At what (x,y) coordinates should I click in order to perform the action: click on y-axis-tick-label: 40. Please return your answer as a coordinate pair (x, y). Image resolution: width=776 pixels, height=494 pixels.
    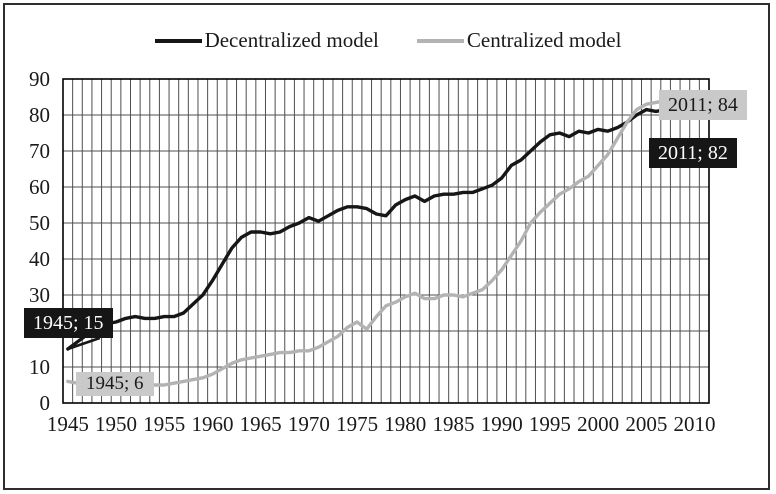
    Looking at the image, I should click on (39, 259).